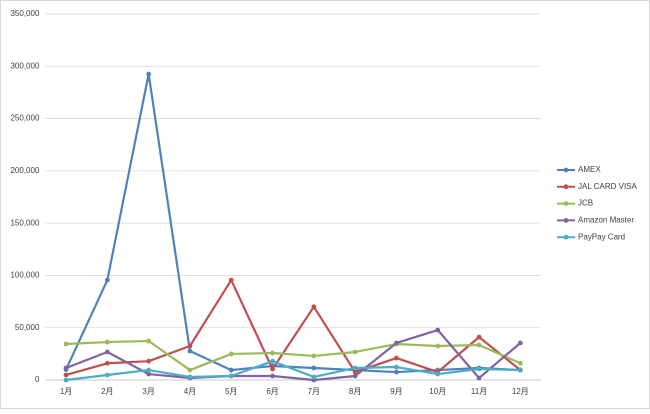 This screenshot has width=650, height=414. I want to click on x-tick-label: 7月, so click(314, 391).